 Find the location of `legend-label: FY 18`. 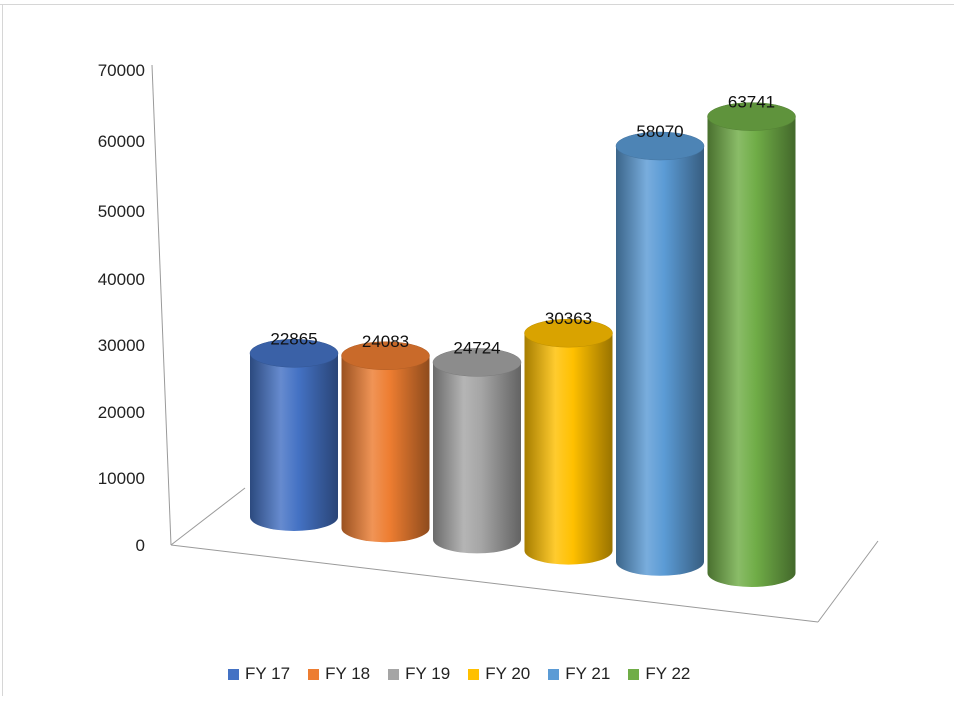

legend-label: FY 18 is located at coordinates (348, 673).